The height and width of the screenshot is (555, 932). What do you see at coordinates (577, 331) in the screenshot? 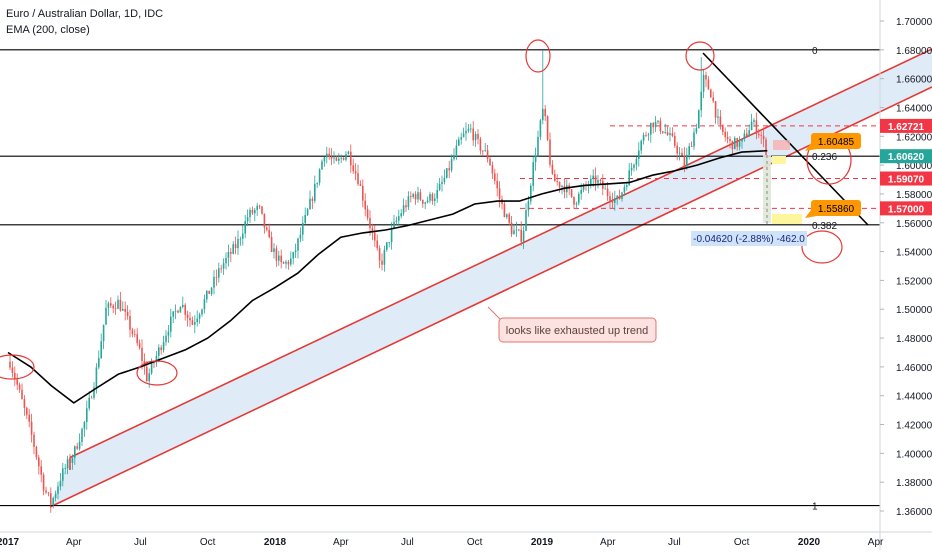
I see `annotation-text: looks like exhausted up trend` at bounding box center [577, 331].